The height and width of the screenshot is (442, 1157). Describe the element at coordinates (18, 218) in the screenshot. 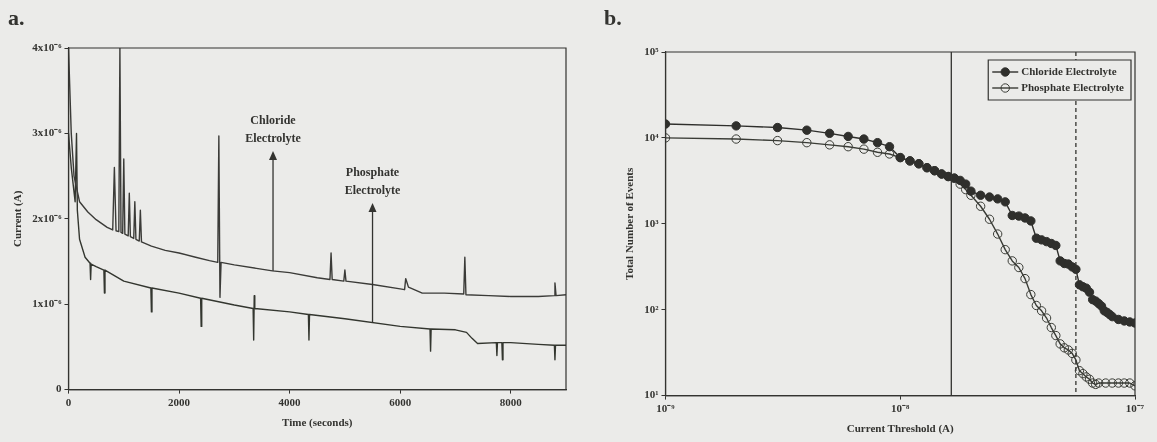

I see `y-axis-title: Current (A)` at that location.